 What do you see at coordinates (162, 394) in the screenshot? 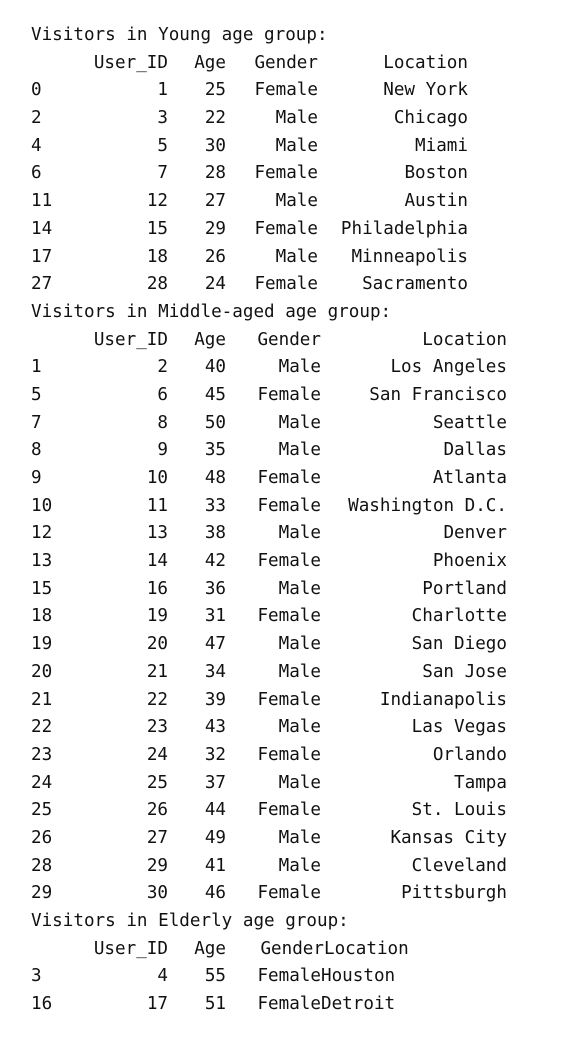
I see `user-id-cell: 6` at bounding box center [162, 394].